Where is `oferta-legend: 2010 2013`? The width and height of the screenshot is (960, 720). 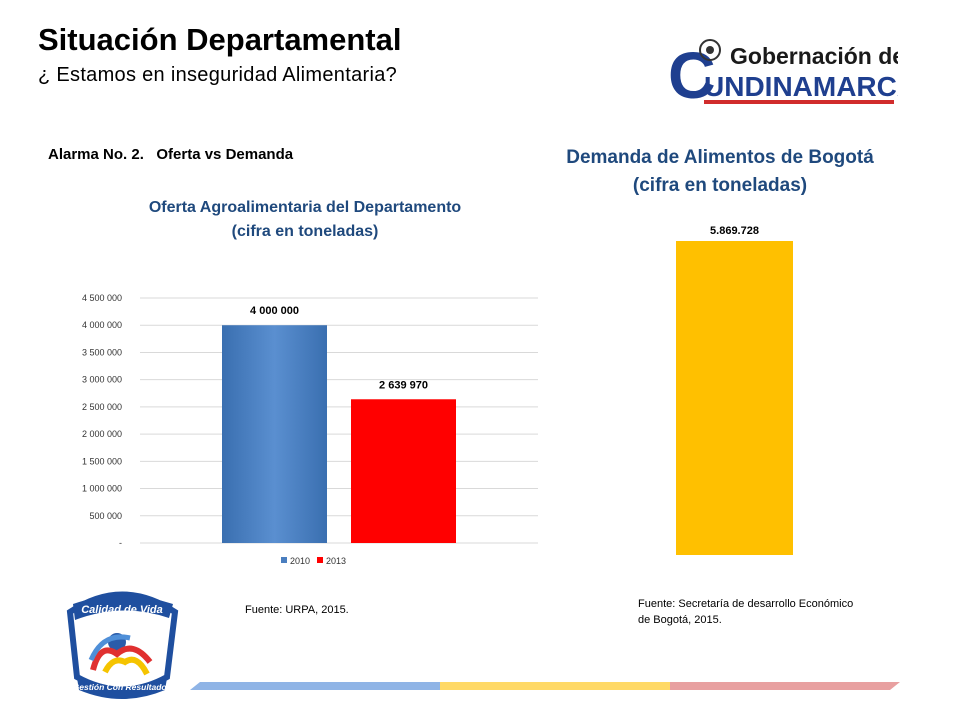 oferta-legend: 2010 2013 is located at coordinates (313, 561).